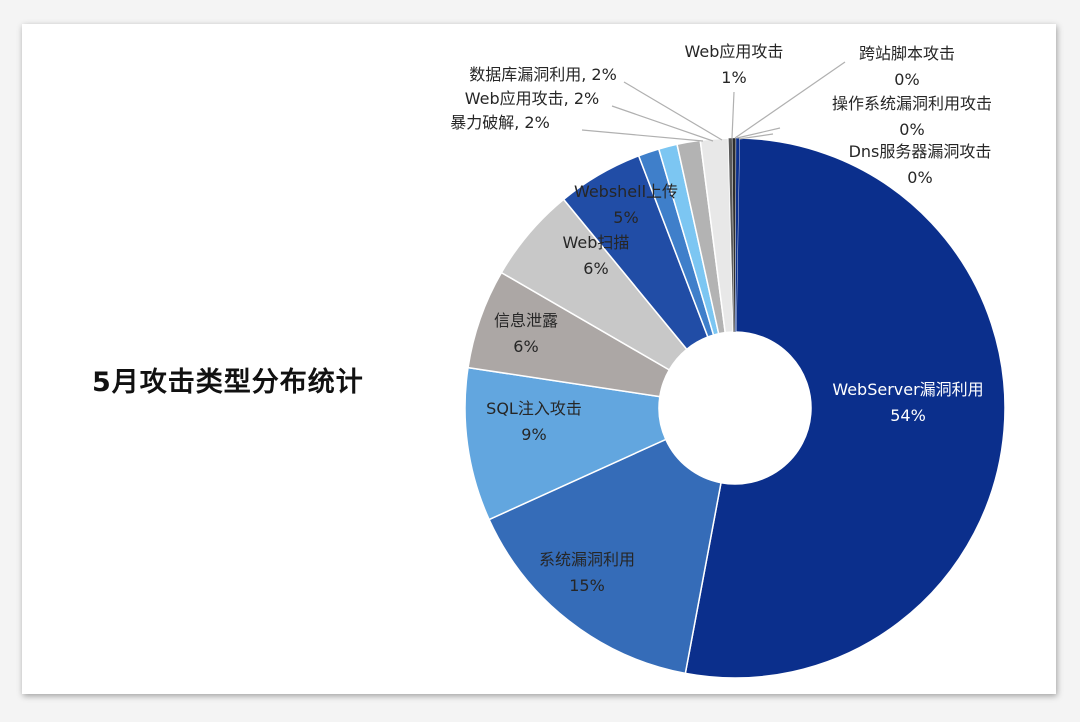 The width and height of the screenshot is (1080, 722). Describe the element at coordinates (734, 51) in the screenshot. I see `slice-name-9: Web应用攻击` at that location.